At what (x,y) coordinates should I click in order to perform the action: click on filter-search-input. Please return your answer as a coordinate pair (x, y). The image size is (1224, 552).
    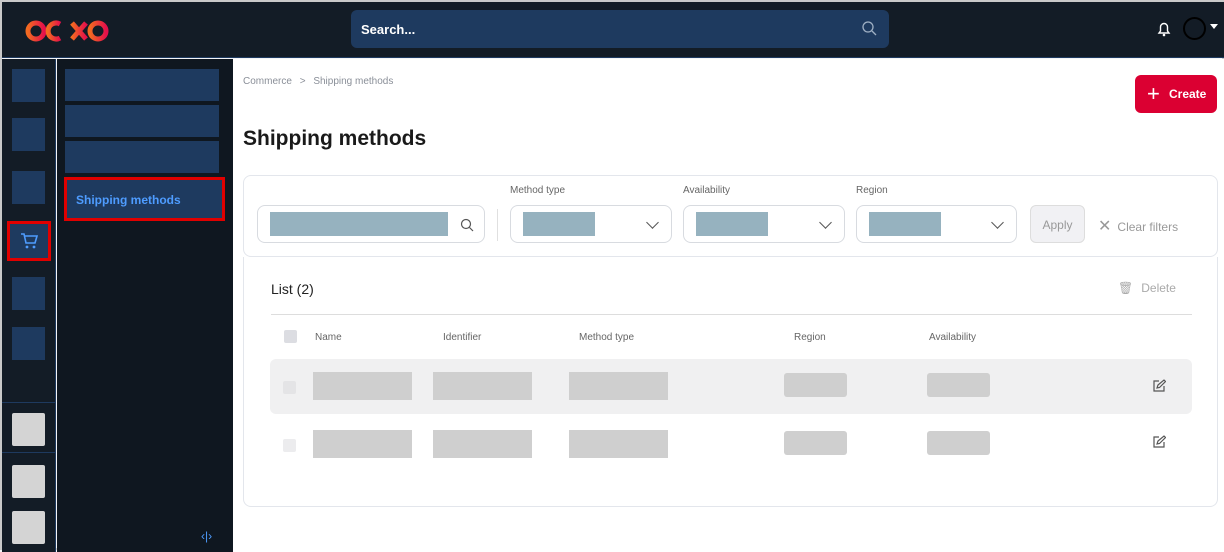
    Looking at the image, I should click on (371, 224).